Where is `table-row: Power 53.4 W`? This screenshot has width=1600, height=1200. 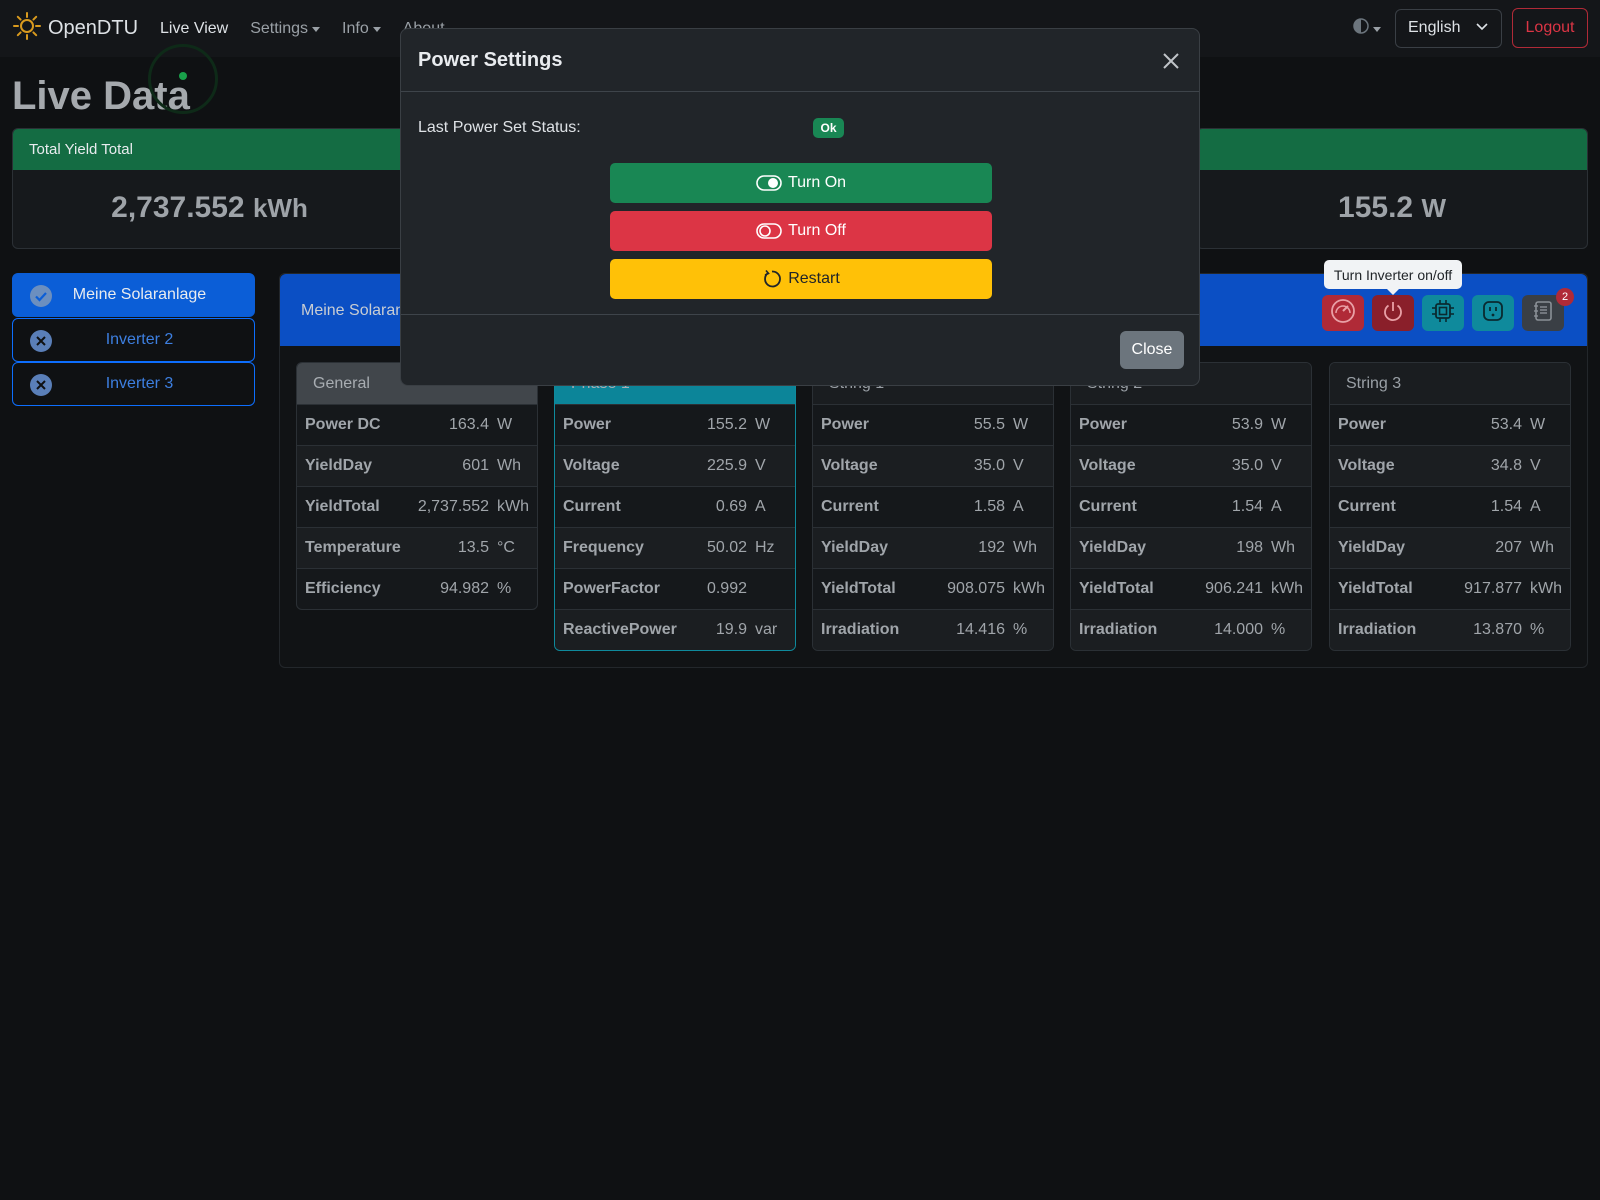
table-row: Power 53.4 W is located at coordinates (1450, 424).